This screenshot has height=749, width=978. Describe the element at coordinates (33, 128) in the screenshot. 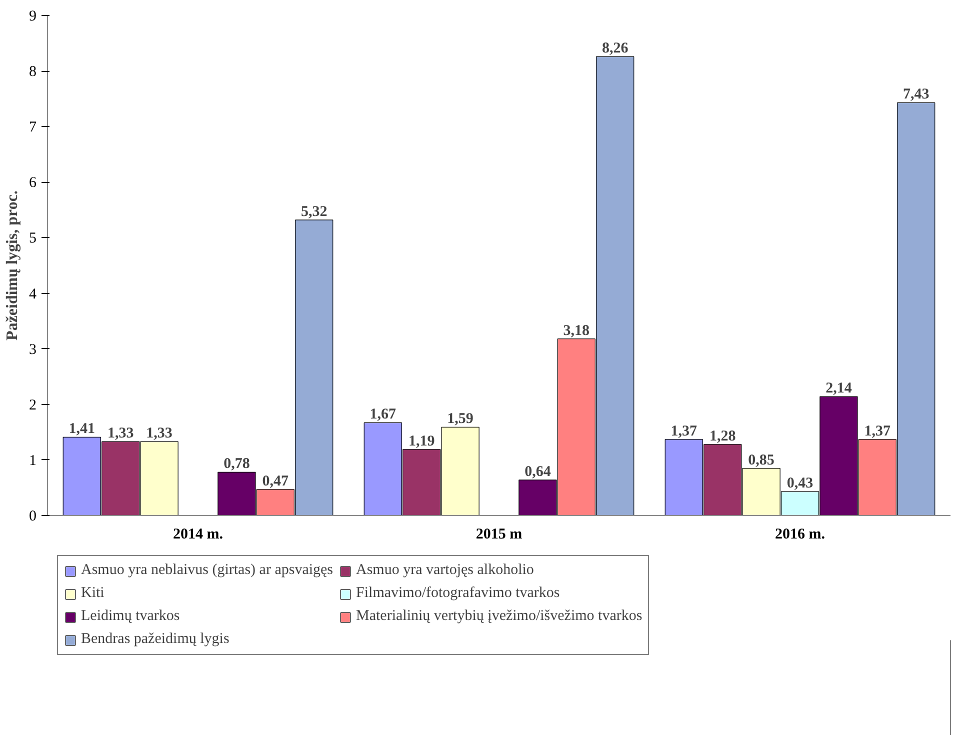

I see `y-tick-label: 7` at that location.